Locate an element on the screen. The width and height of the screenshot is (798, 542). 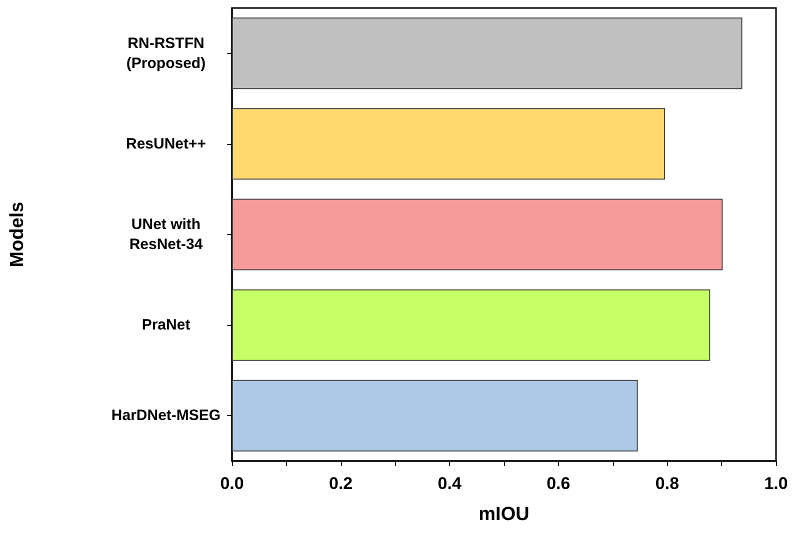
x-tick-label: 0.4 is located at coordinates (450, 483).